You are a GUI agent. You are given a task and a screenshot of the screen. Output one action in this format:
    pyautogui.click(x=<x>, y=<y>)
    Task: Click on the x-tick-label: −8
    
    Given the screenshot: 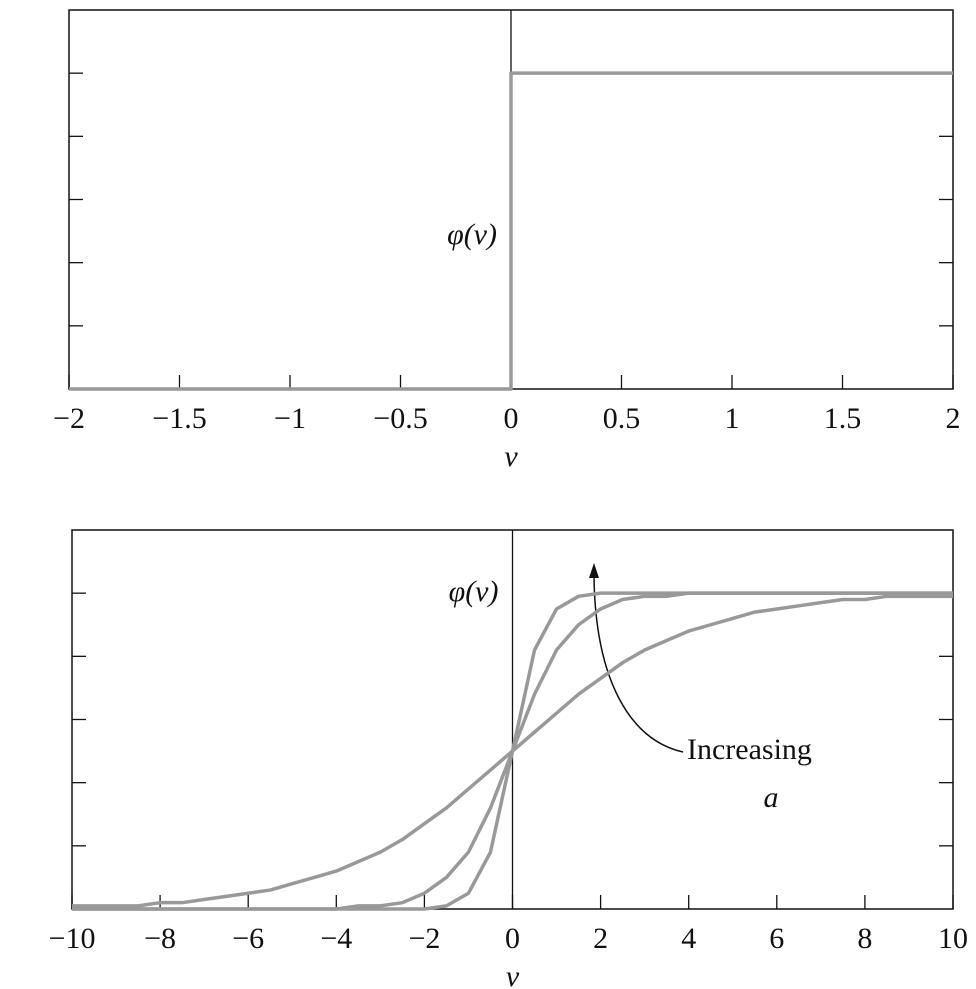 What is the action you would take?
    pyautogui.click(x=160, y=938)
    